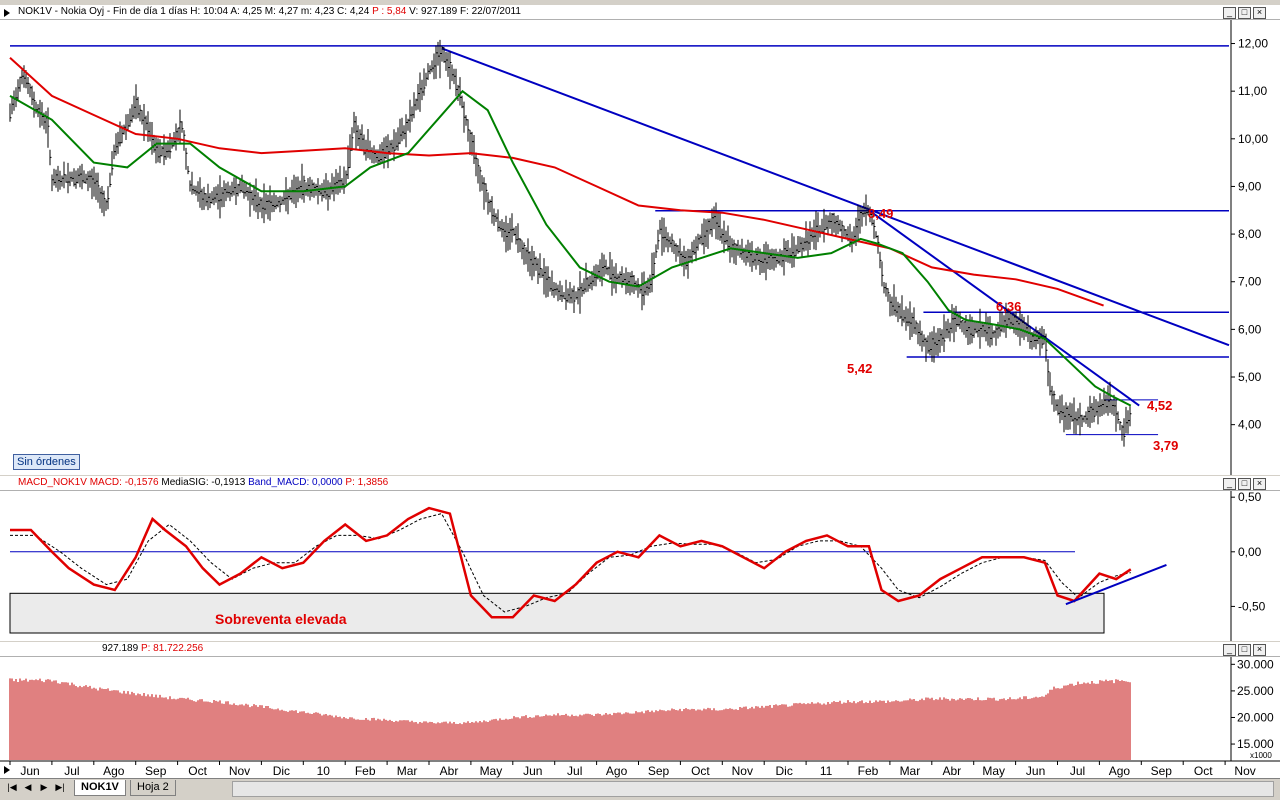  I want to click on x-tick-label: 11, so click(826, 771).